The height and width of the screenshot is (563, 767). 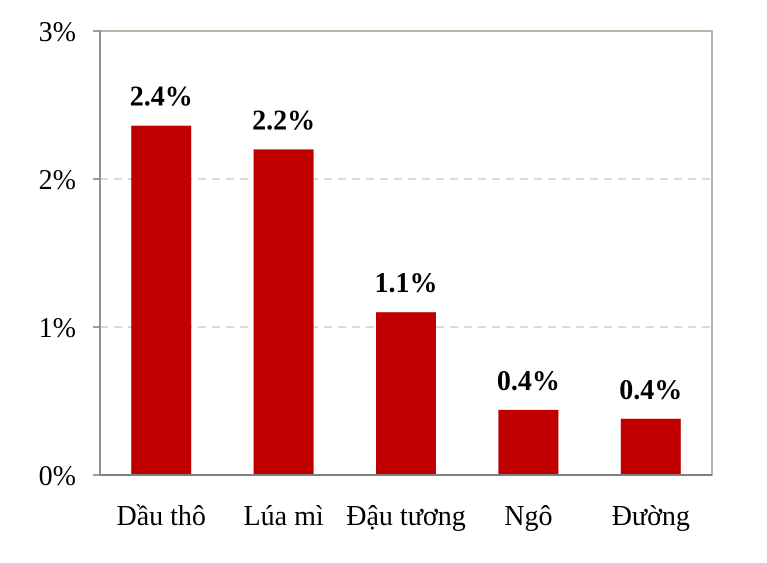 I want to click on x-category-label: Lúa mì, so click(x=284, y=516).